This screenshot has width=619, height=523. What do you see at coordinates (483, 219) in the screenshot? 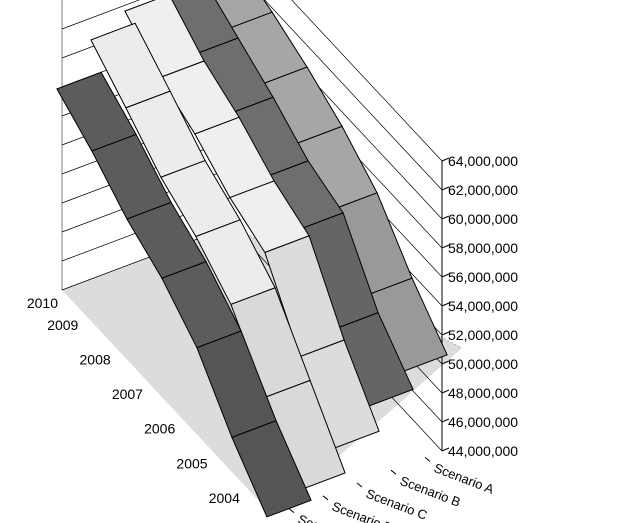
I see `y-tick-label: 60,000,000` at bounding box center [483, 219].